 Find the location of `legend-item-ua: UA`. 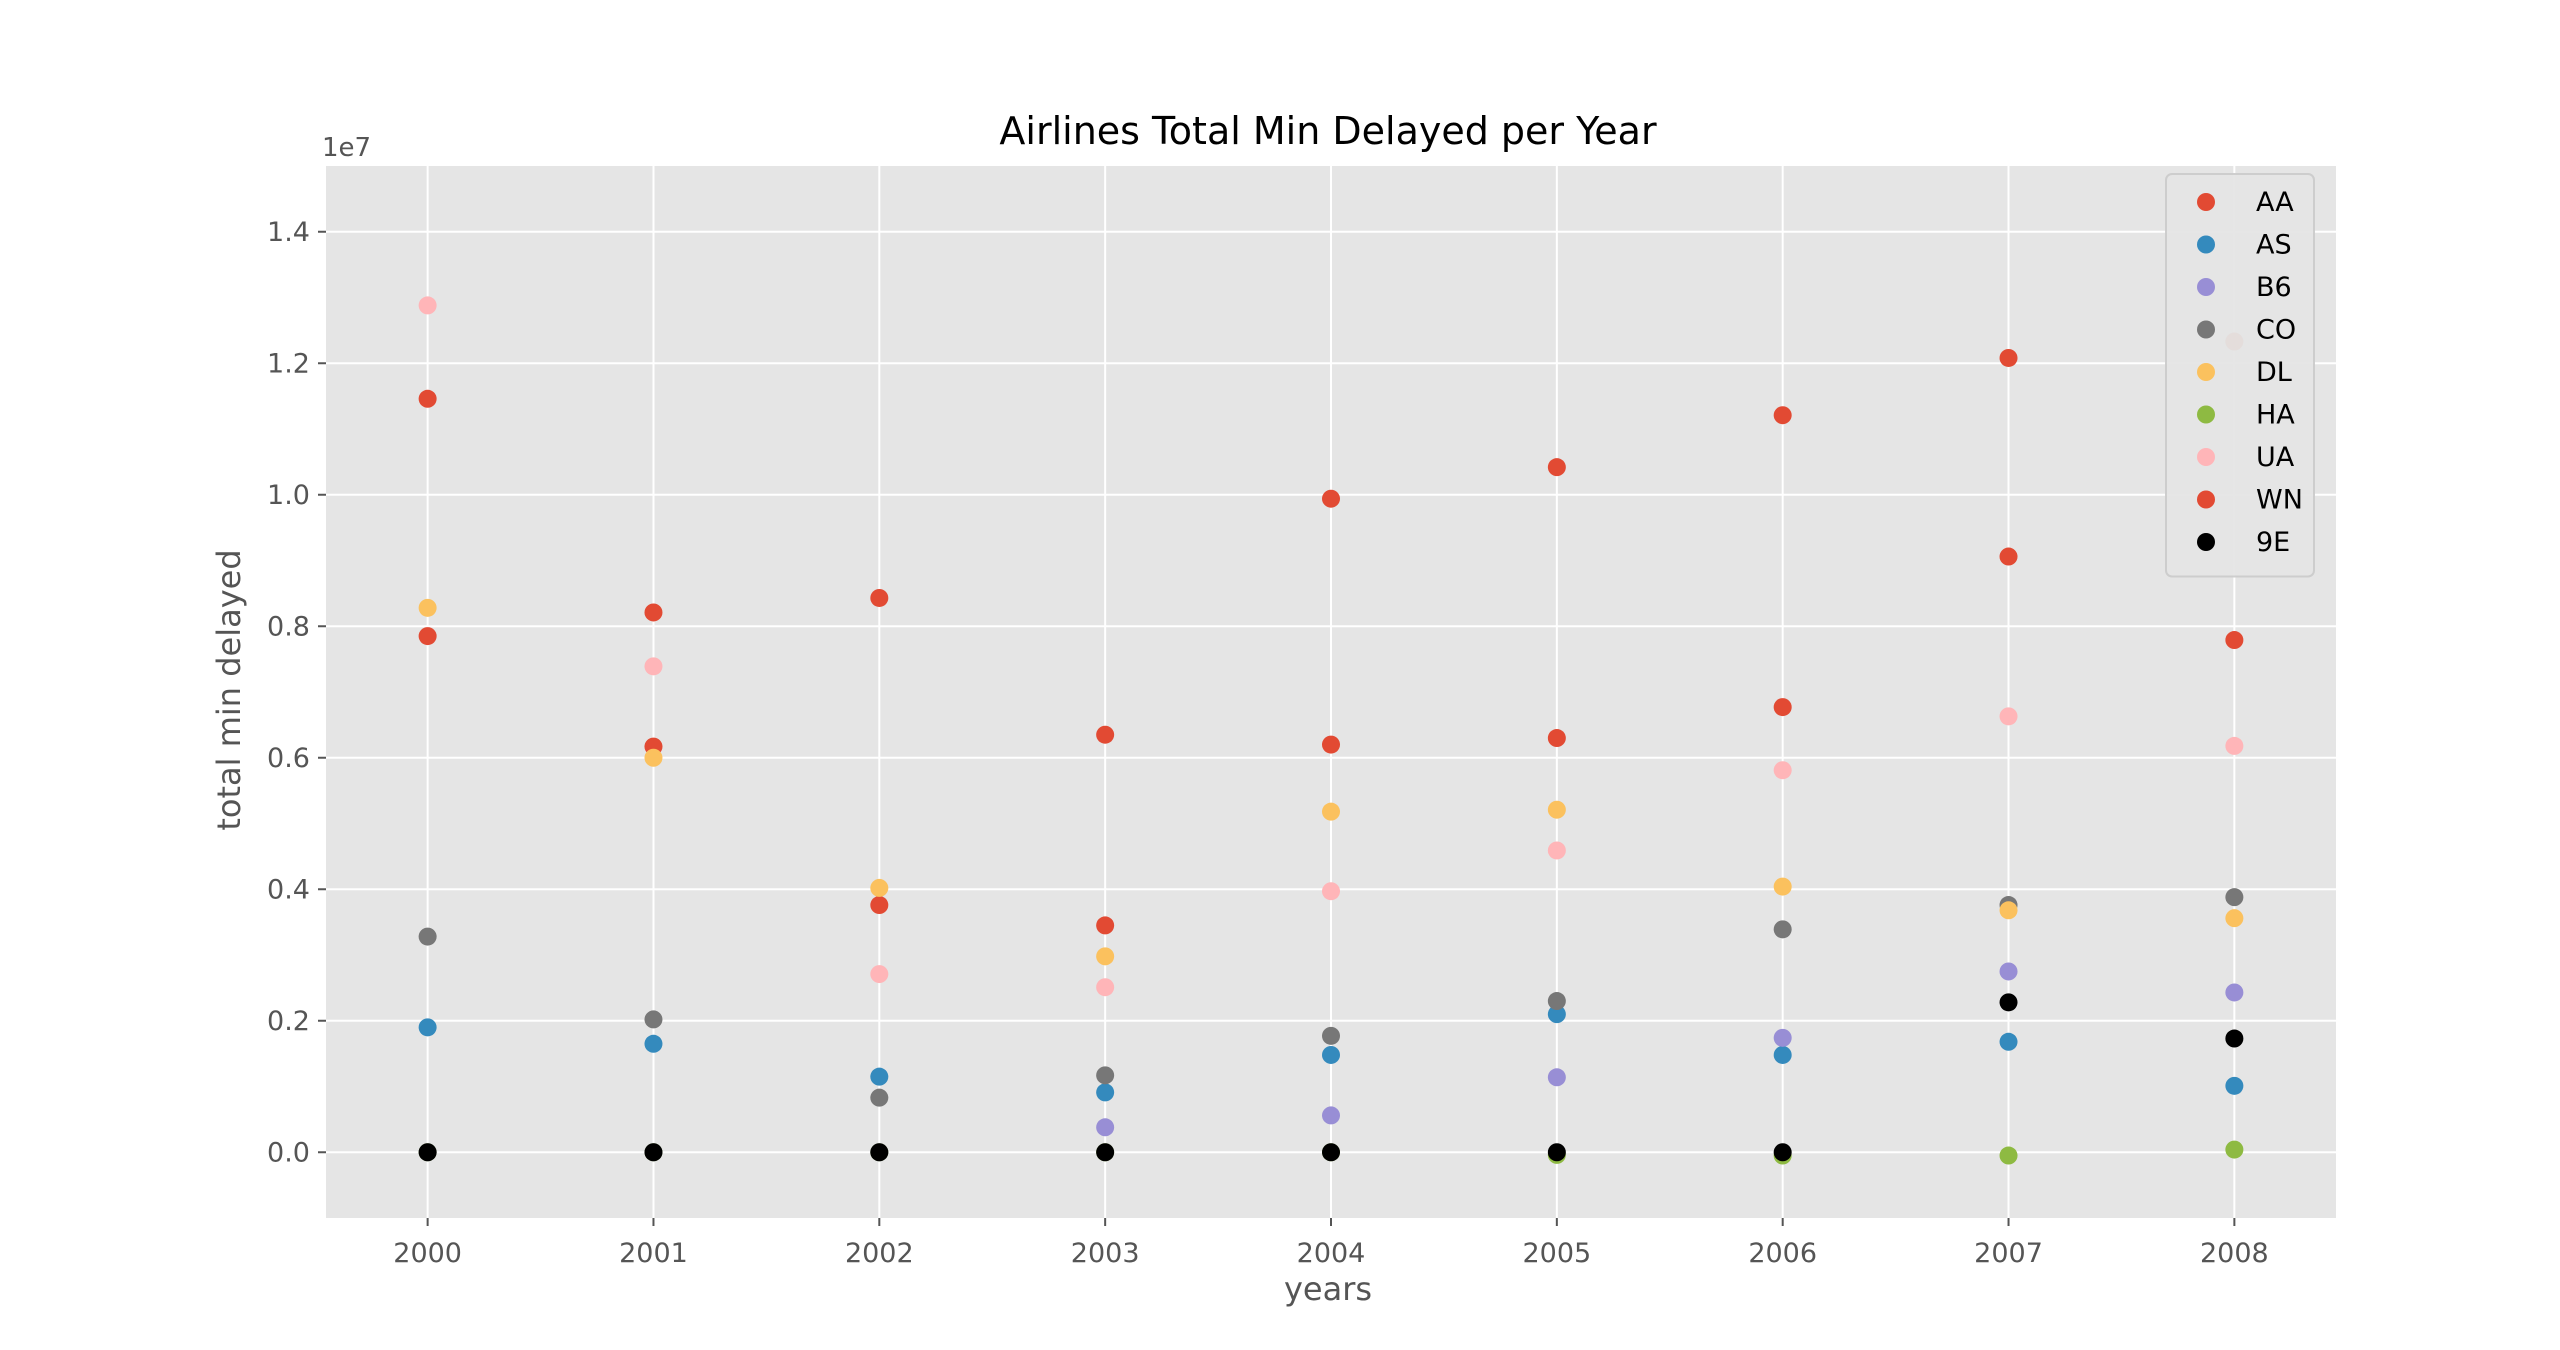

legend-item-ua: UA is located at coordinates (2246, 457).